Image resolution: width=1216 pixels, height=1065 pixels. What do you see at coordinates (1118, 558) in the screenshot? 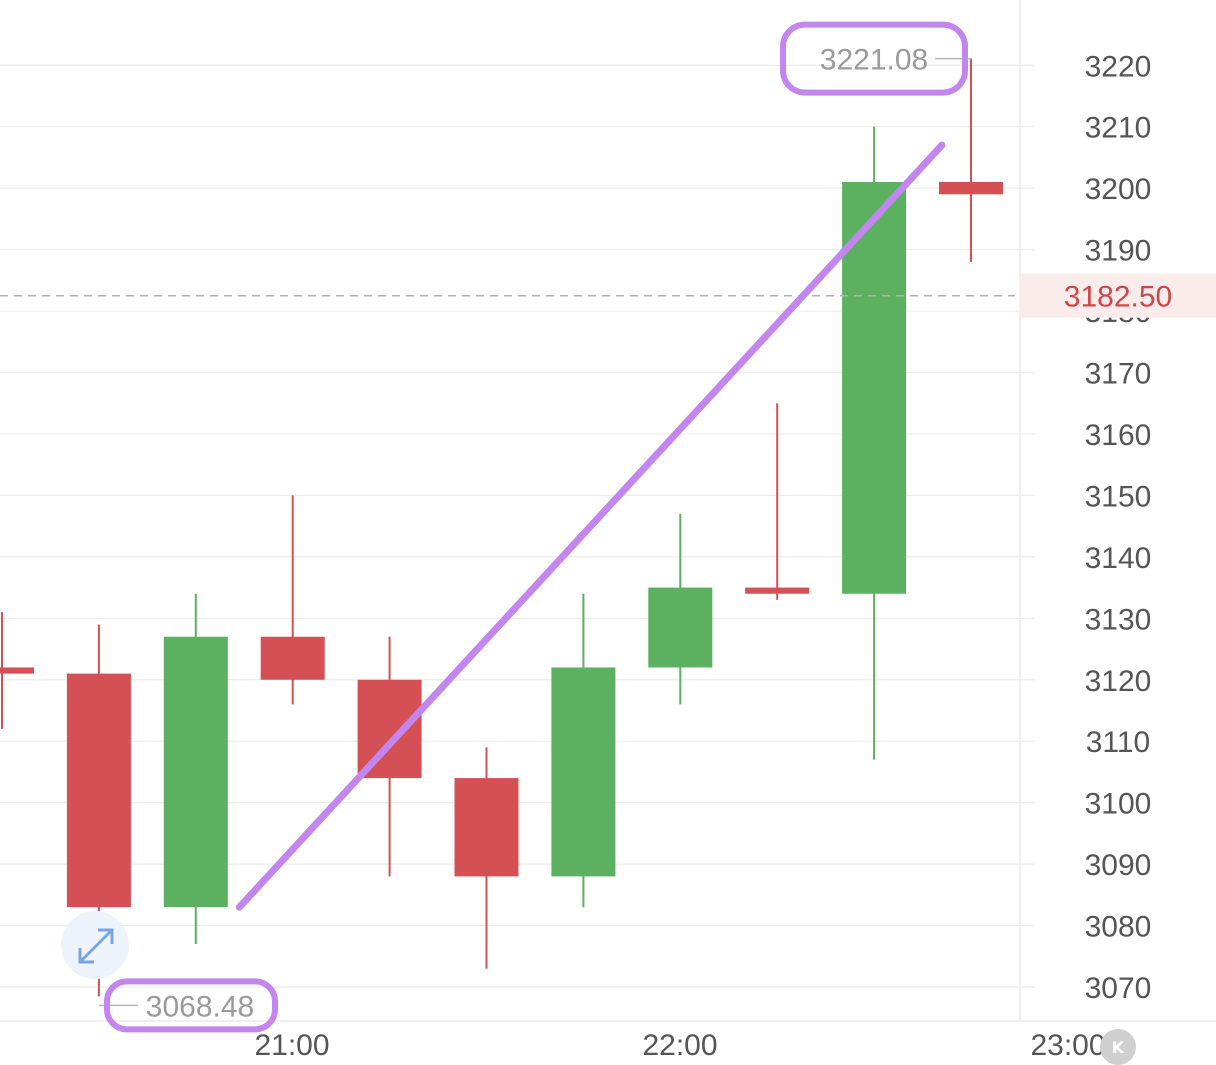
I see `price-tick-label: 3140` at bounding box center [1118, 558].